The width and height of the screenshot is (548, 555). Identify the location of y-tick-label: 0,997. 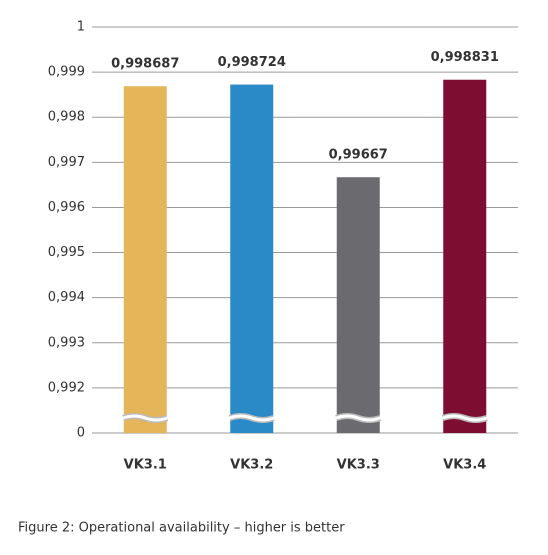
(66, 162).